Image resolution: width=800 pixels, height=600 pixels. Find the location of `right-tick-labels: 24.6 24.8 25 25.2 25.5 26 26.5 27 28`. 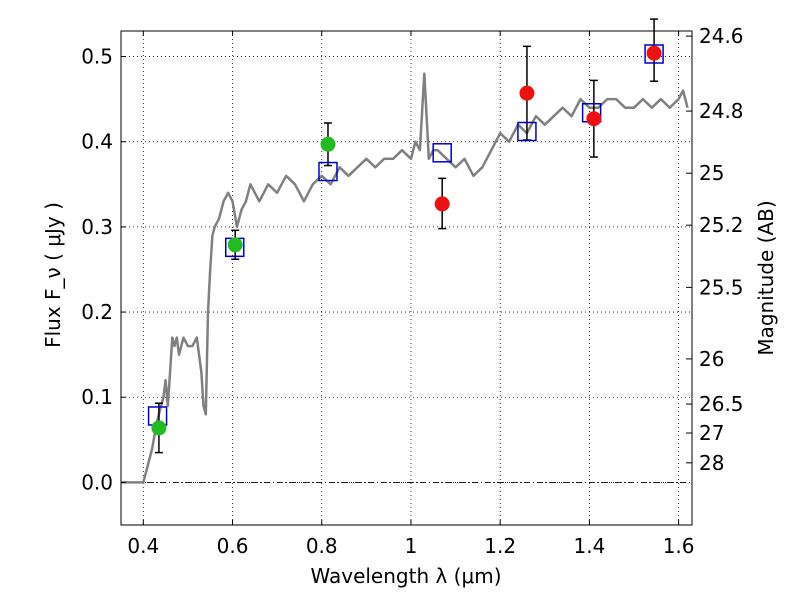

right-tick-labels: 24.6 24.8 25 25.2 25.5 26 26.5 27 28 is located at coordinates (721, 249).